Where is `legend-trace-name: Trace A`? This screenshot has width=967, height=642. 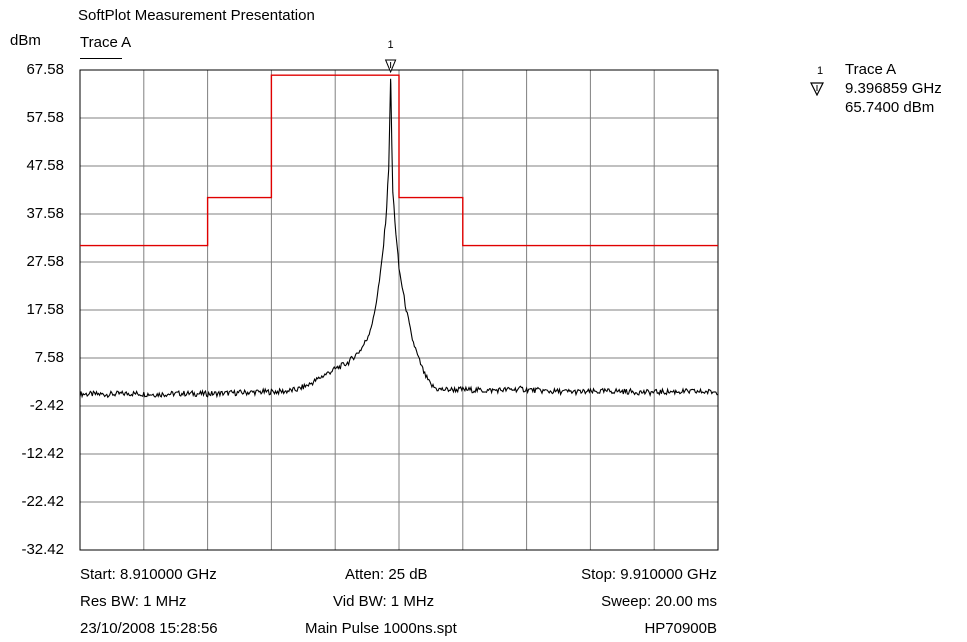 legend-trace-name: Trace A is located at coordinates (871, 69).